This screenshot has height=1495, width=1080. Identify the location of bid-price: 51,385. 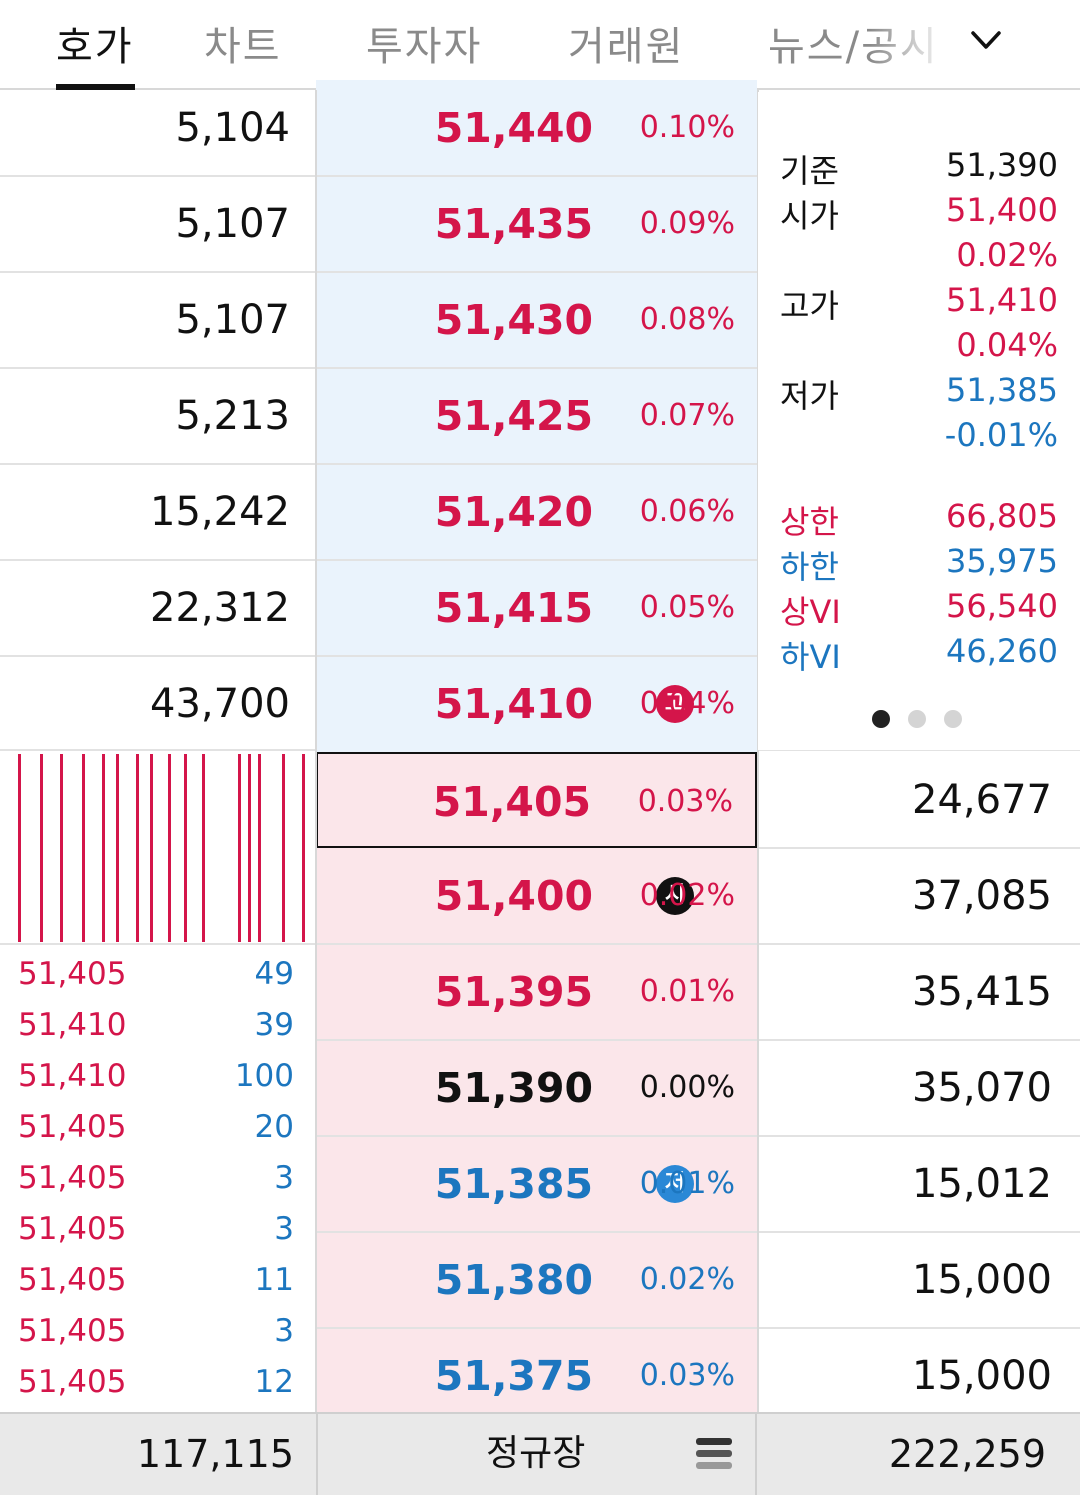
(513, 1184).